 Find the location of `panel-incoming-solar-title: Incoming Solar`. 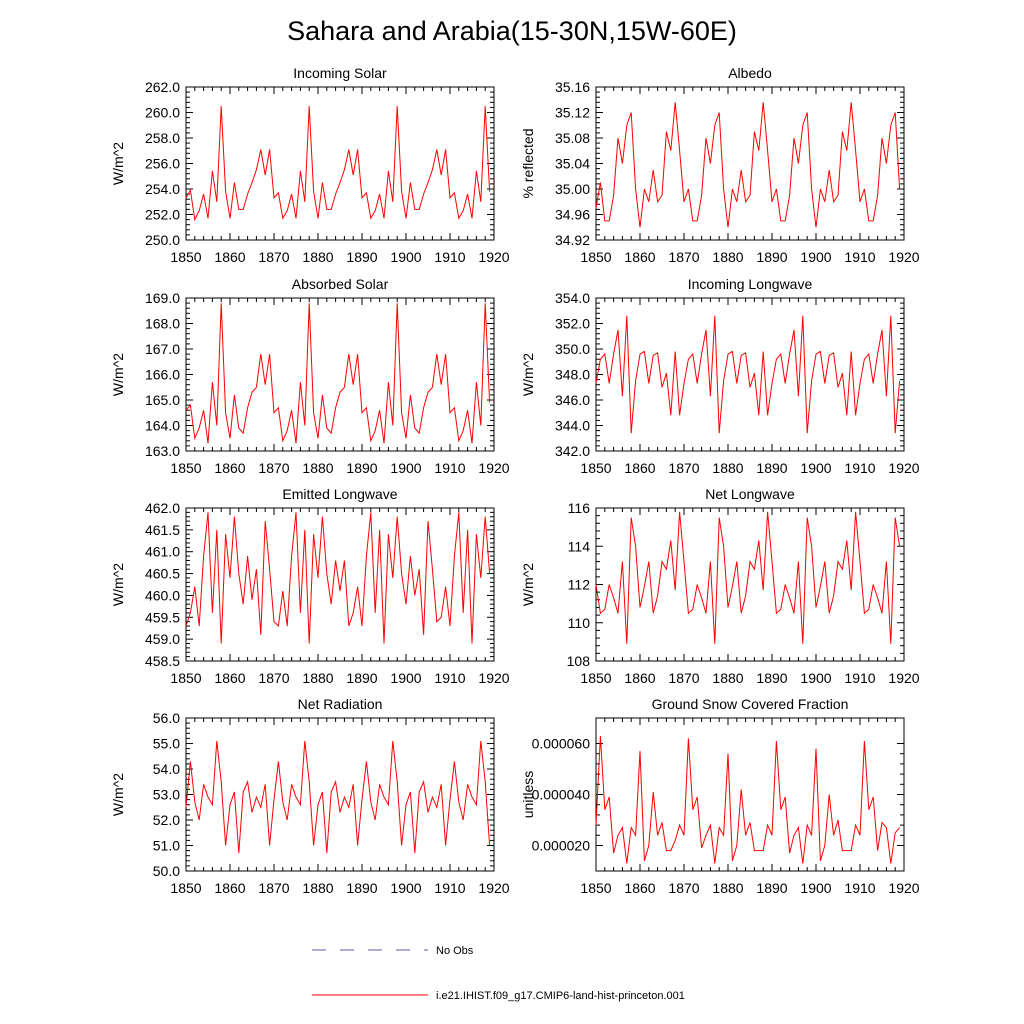

panel-incoming-solar-title: Incoming Solar is located at coordinates (340, 73).